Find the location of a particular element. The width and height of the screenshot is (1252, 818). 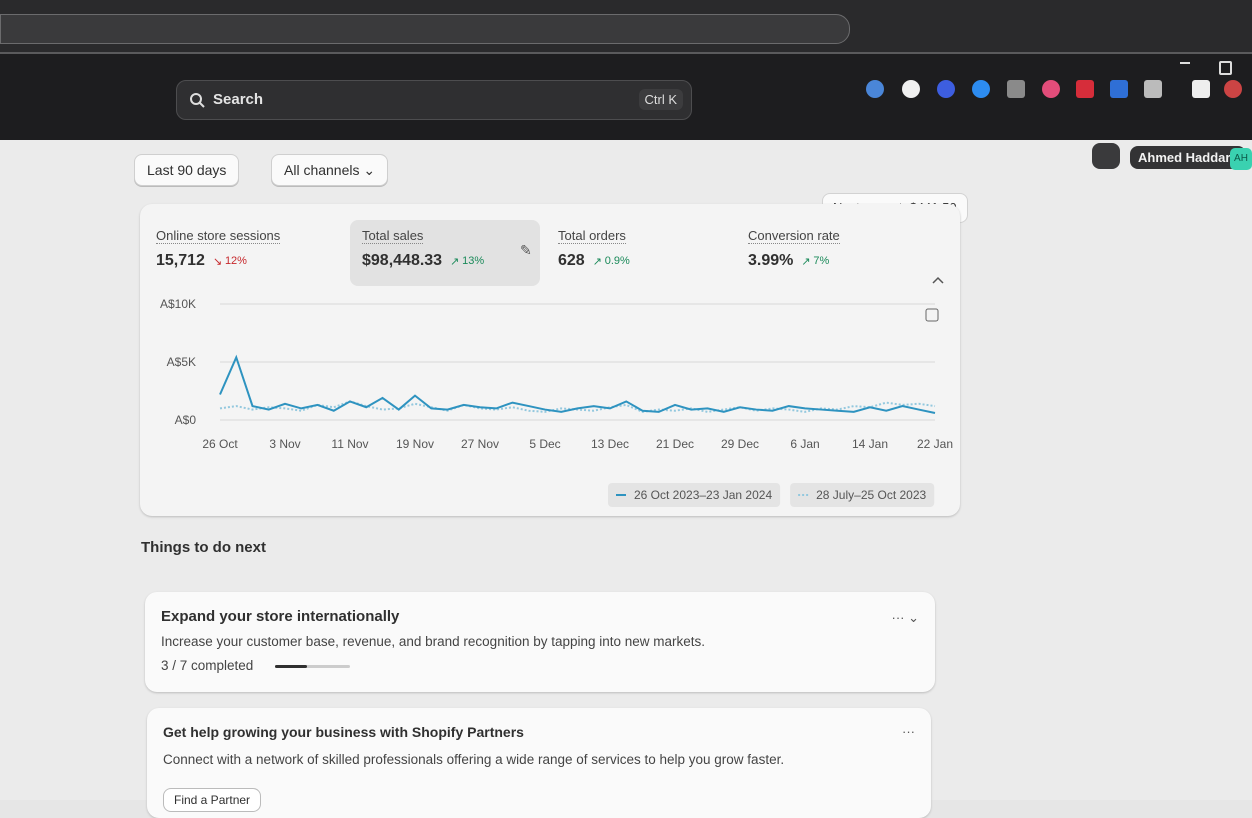

metric-label: Total sales is located at coordinates (393, 236).